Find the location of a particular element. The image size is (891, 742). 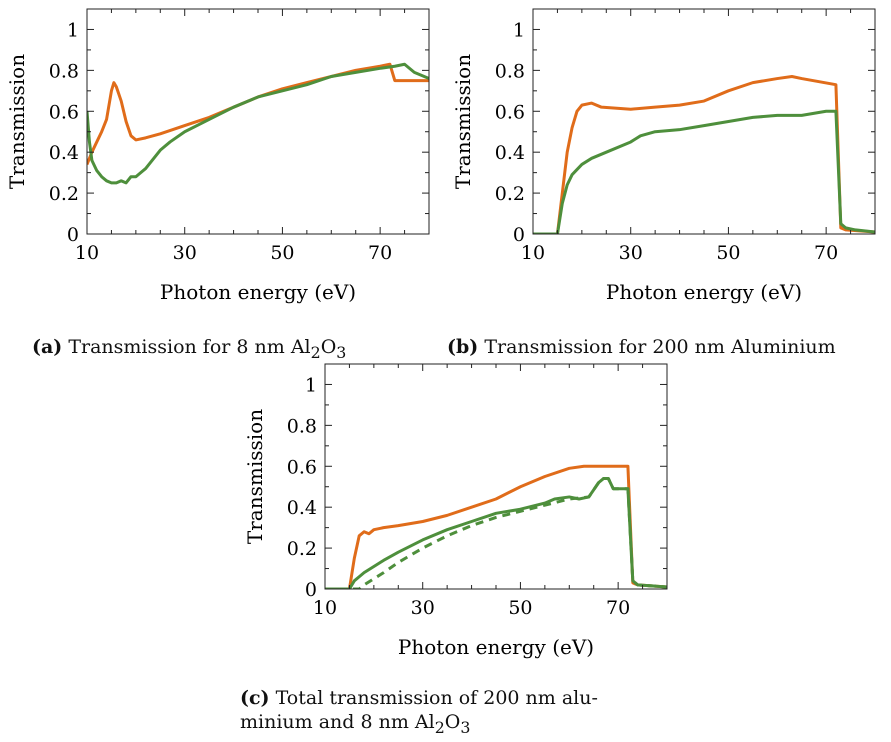

caption-b: (b) Transmission for 200 nm Aluminium is located at coordinates (669, 347).